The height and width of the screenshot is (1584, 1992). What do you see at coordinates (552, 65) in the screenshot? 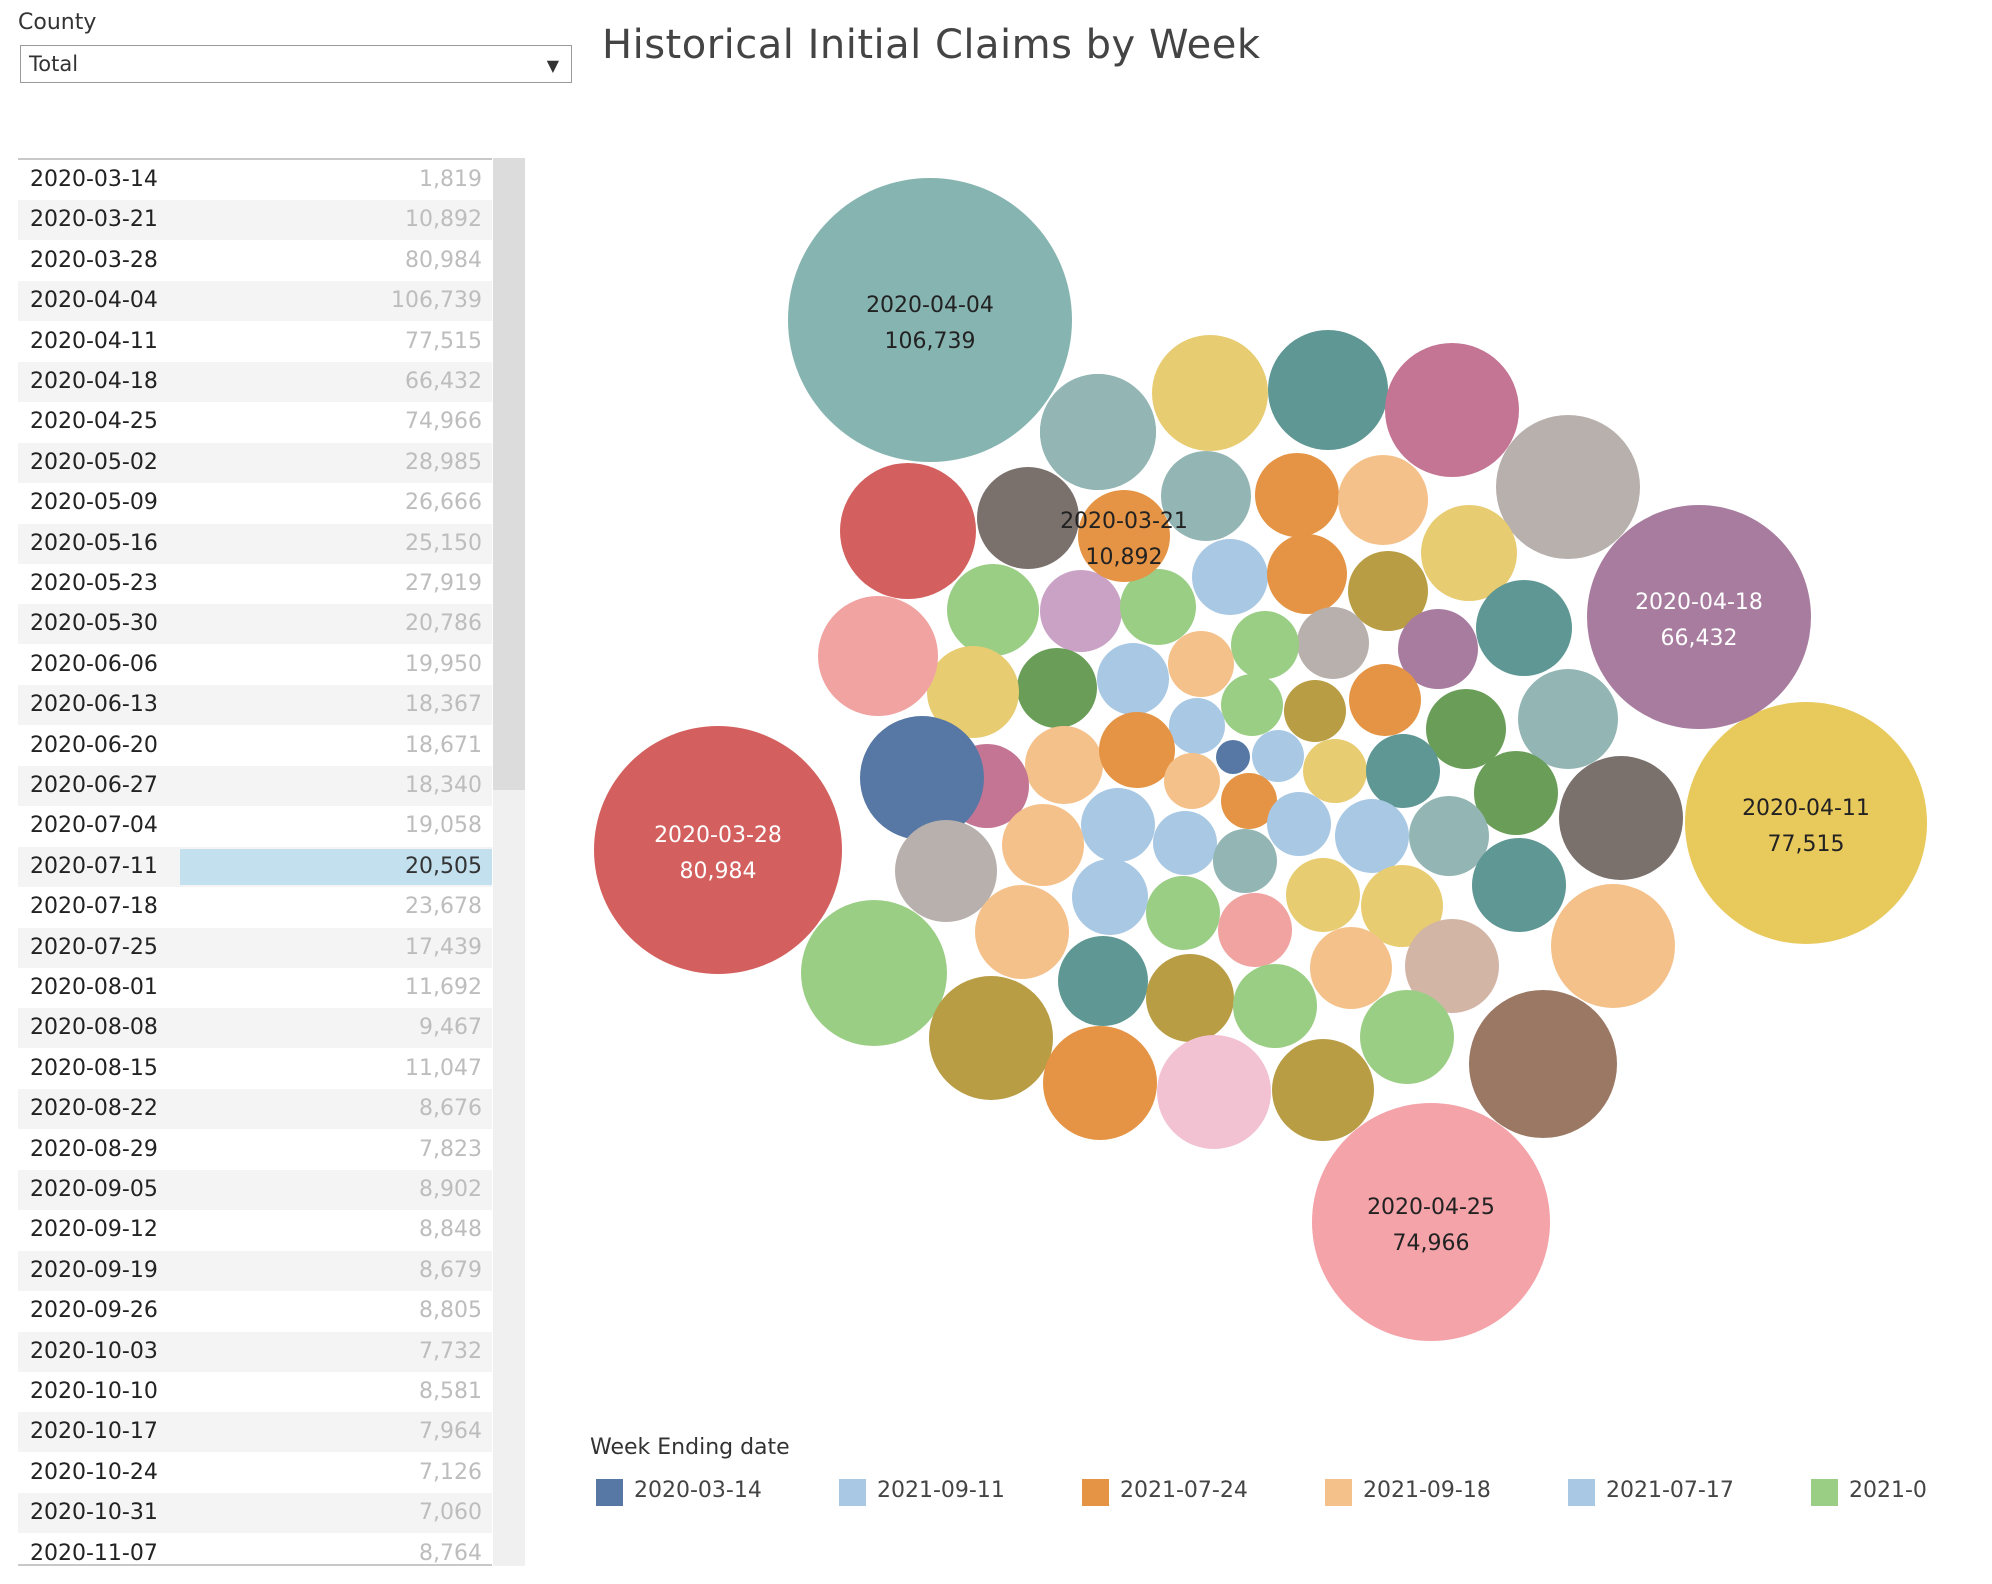
I see `chevron-down-icon: ▼` at bounding box center [552, 65].